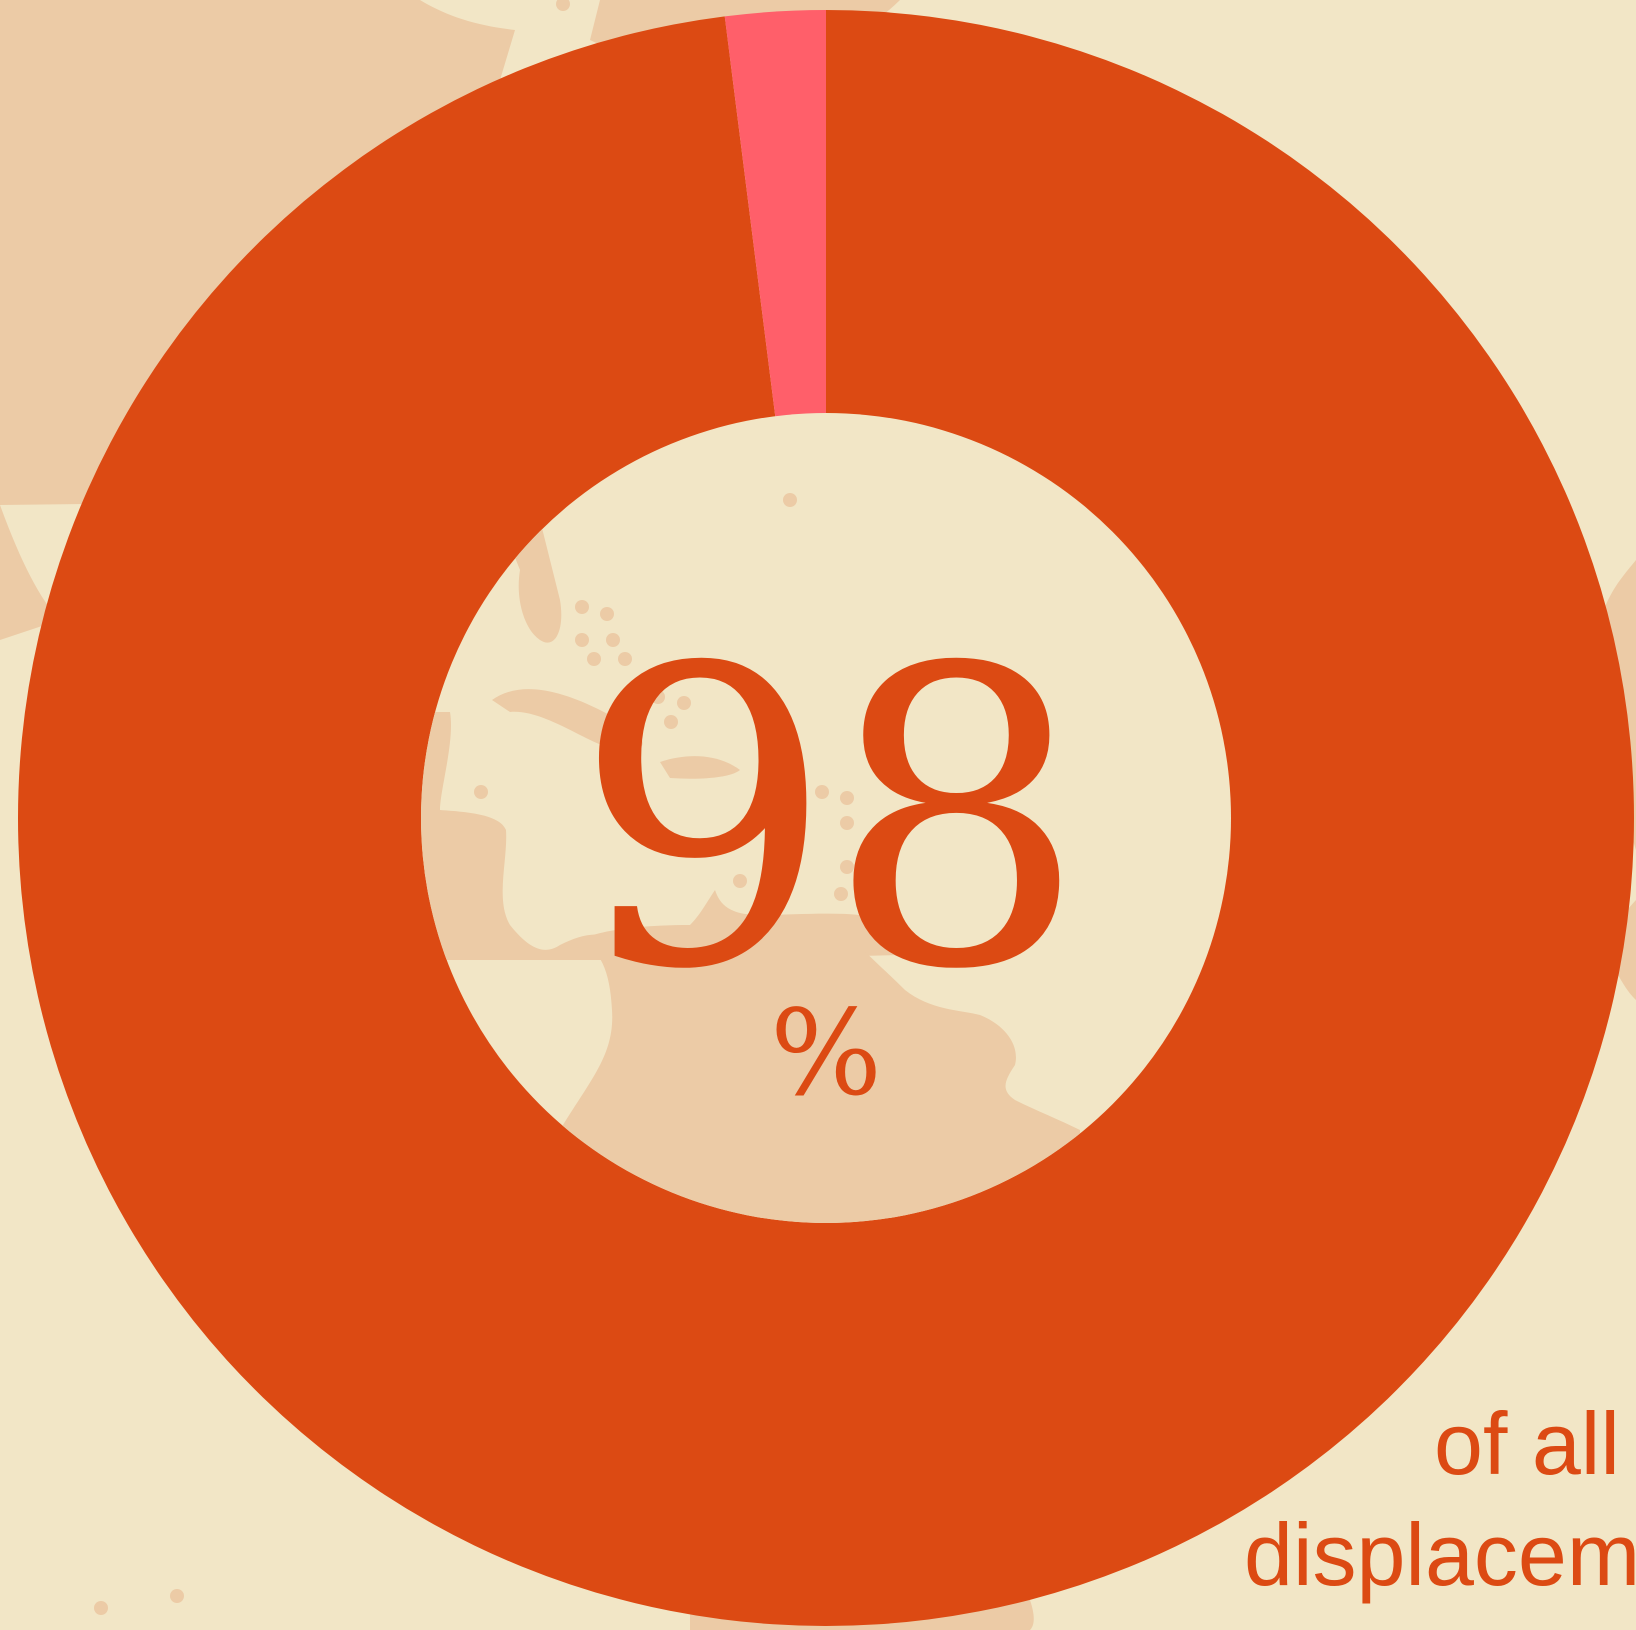 This screenshot has height=1630, width=1636. Describe the element at coordinates (1527, 1443) in the screenshot. I see `caption-line-1: of all` at that location.